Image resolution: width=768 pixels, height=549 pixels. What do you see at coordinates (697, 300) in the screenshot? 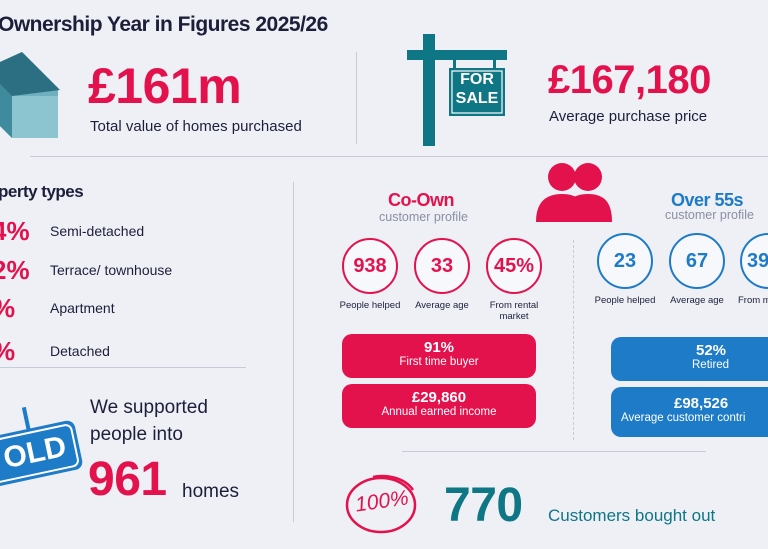
I see `over55-stat-label: Average age` at bounding box center [697, 300].